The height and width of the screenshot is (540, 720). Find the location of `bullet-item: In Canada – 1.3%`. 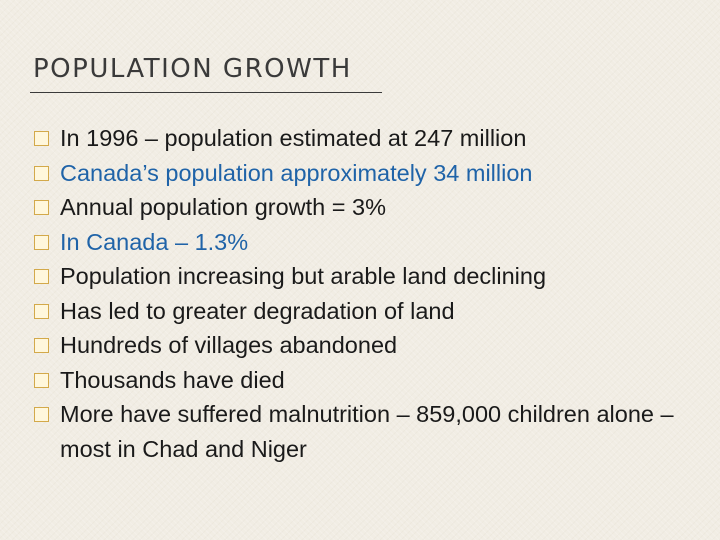

bullet-item: In Canada – 1.3% is located at coordinates (364, 242).